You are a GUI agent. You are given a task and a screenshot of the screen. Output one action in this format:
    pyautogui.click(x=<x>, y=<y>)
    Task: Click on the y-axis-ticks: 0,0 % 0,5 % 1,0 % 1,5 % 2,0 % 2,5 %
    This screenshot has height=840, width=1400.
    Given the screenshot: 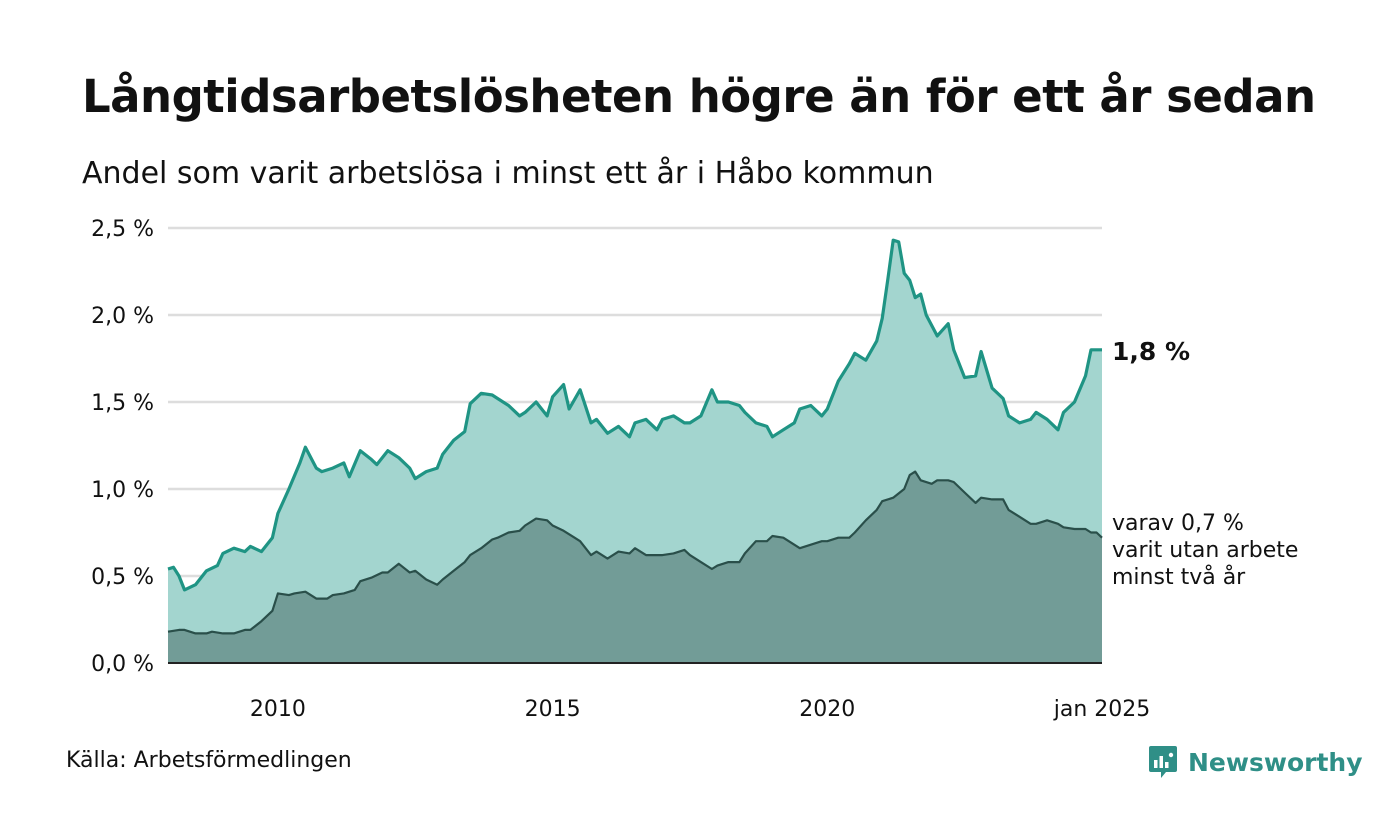 What is the action you would take?
    pyautogui.click(x=122, y=447)
    